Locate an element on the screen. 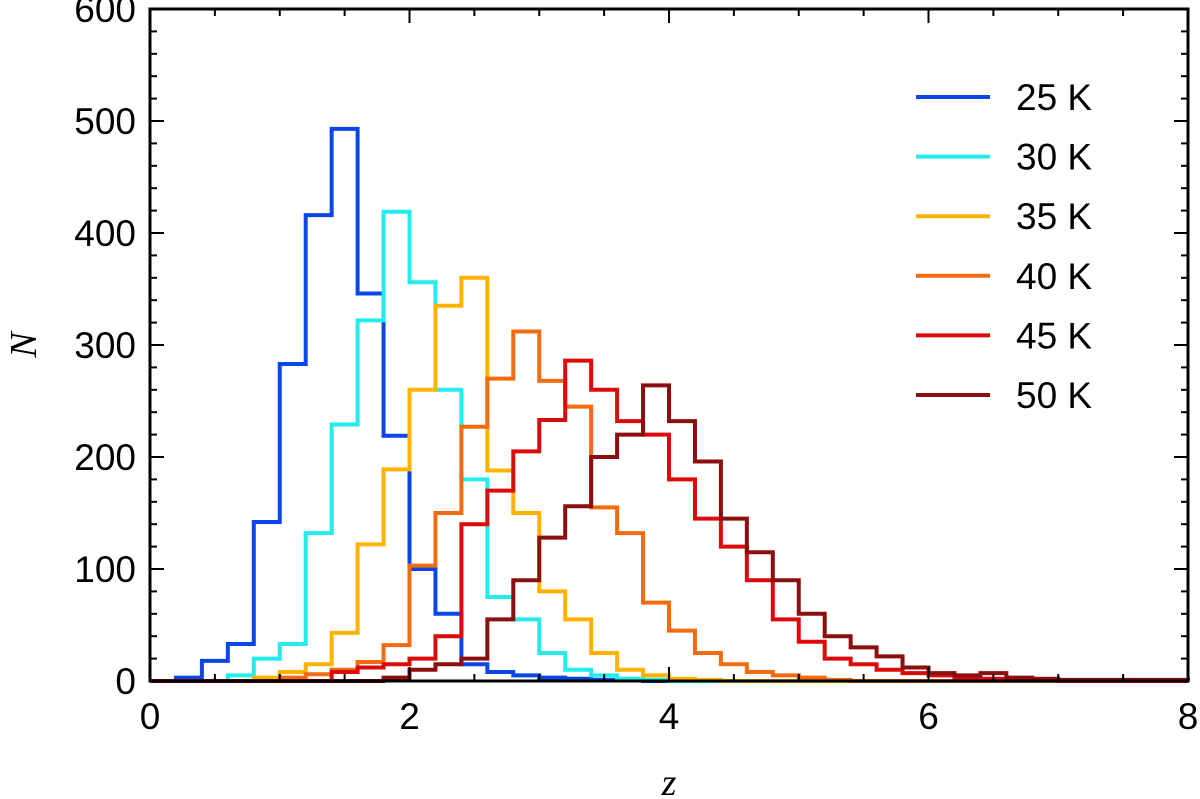 This screenshot has width=1200, height=799. legend-label: 35 K is located at coordinates (1054, 216).